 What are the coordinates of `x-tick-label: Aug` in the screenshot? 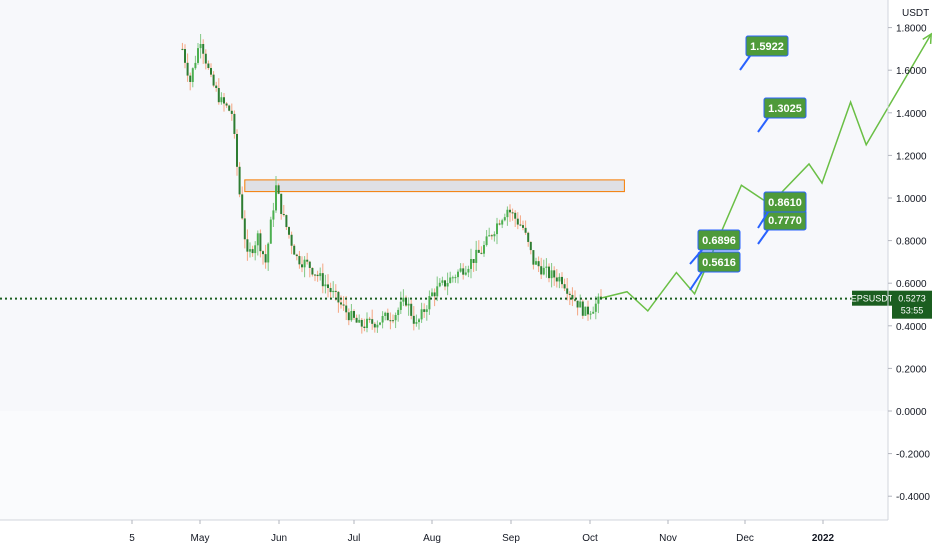 It's located at (432, 538).